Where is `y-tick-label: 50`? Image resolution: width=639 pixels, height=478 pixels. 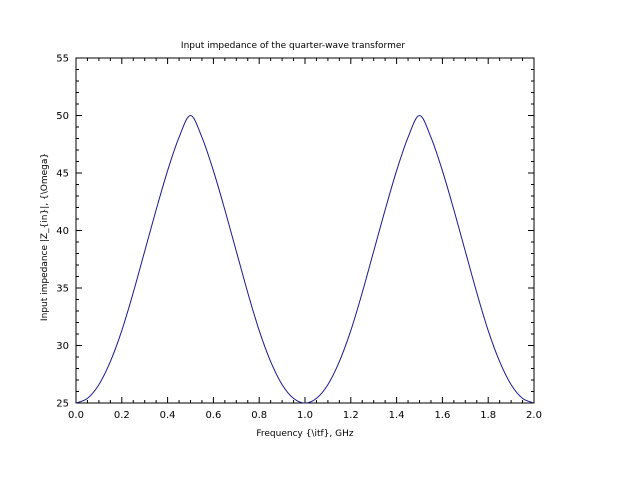
y-tick-label: 50 is located at coordinates (62, 116).